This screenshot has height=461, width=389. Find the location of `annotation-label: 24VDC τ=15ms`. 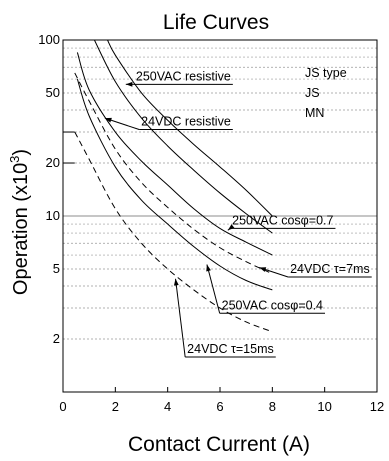

annotation-label: 24VDC τ=15ms is located at coordinates (230, 349).